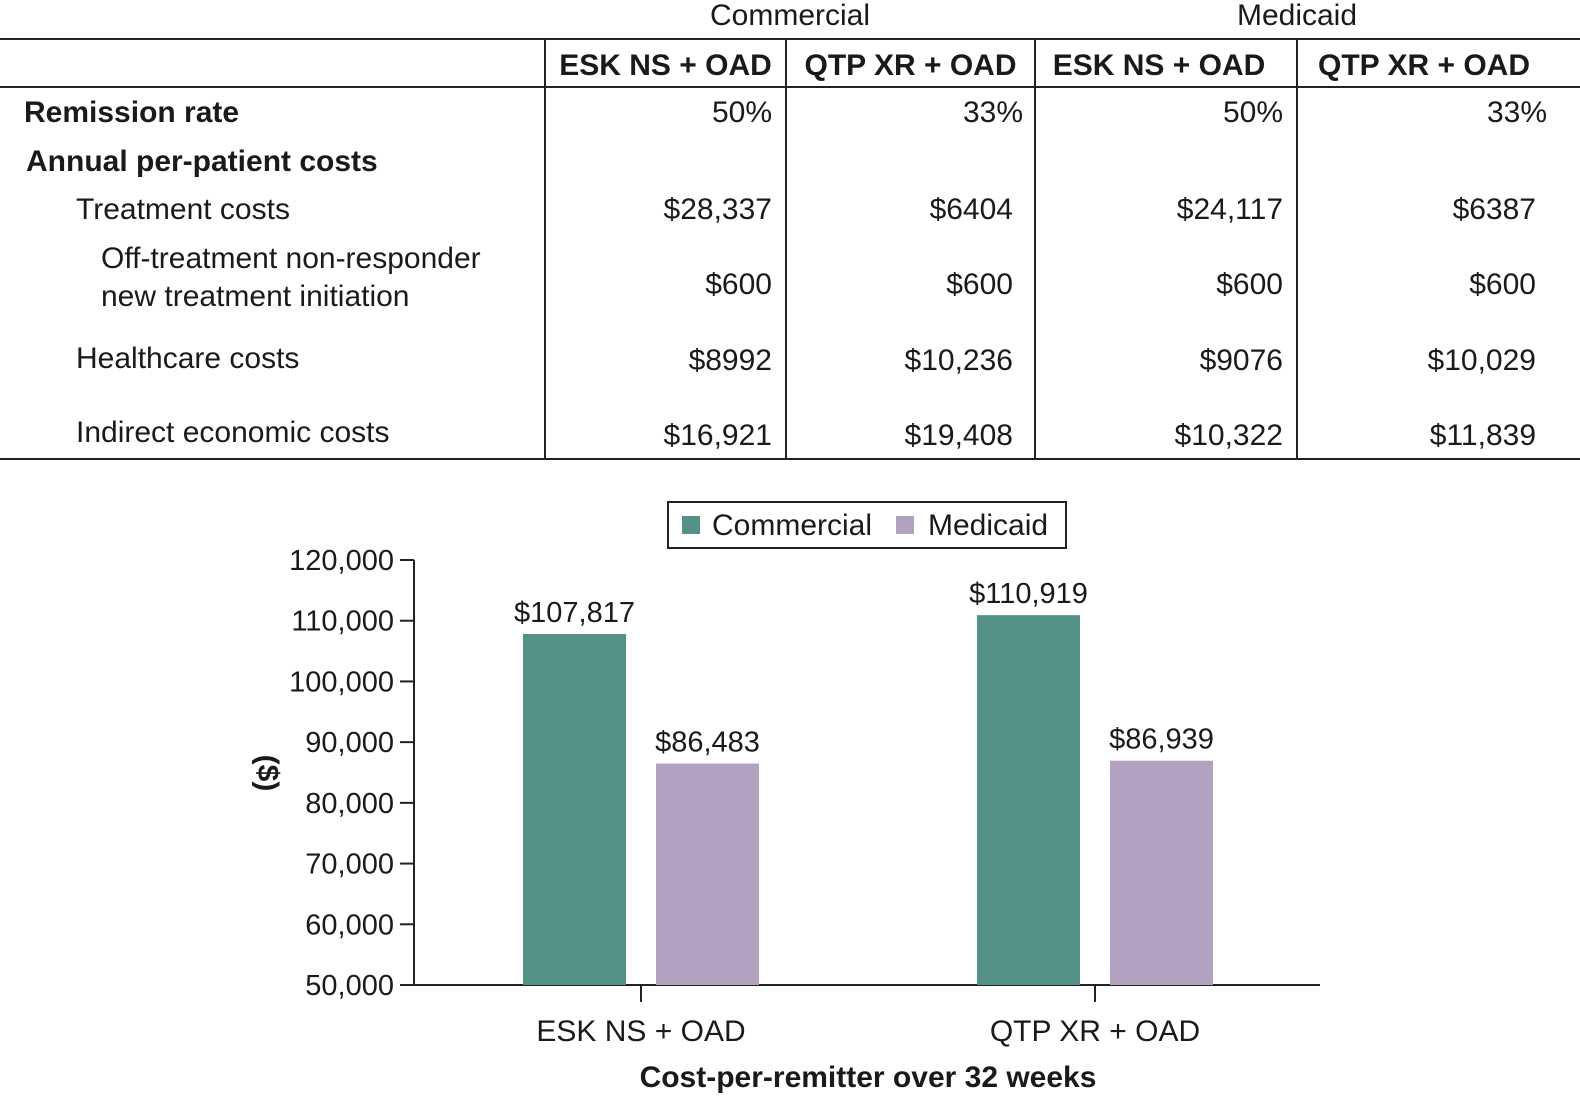 Image resolution: width=1580 pixels, height=1103 pixels. What do you see at coordinates (349, 986) in the screenshot?
I see `y-tick-label: 50,000` at bounding box center [349, 986].